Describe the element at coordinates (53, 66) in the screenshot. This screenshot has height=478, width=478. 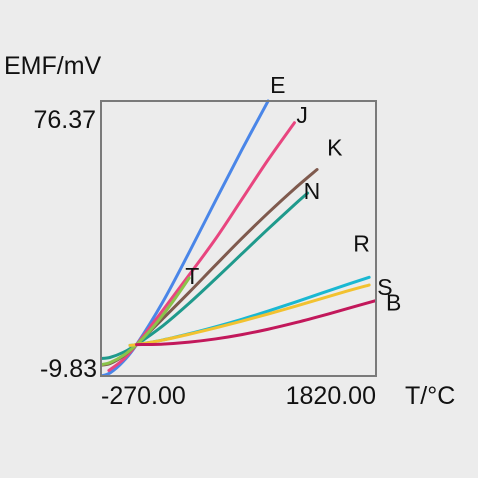
I see `y-axis-label: EMF/mV` at that location.